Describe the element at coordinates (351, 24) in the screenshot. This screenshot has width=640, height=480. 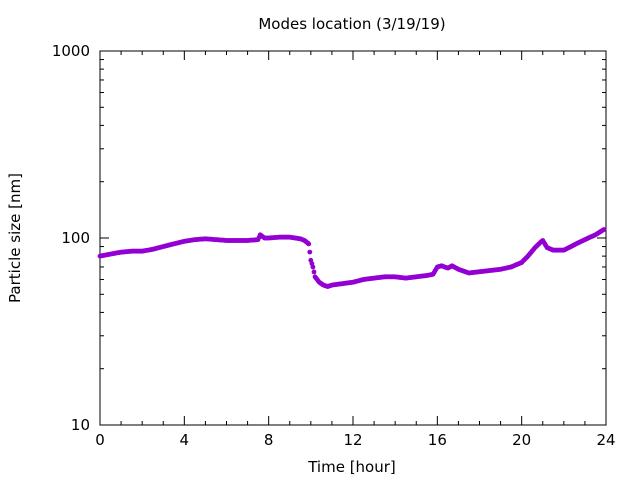
I see `chart-title: Modes location (3/19/19)` at that location.